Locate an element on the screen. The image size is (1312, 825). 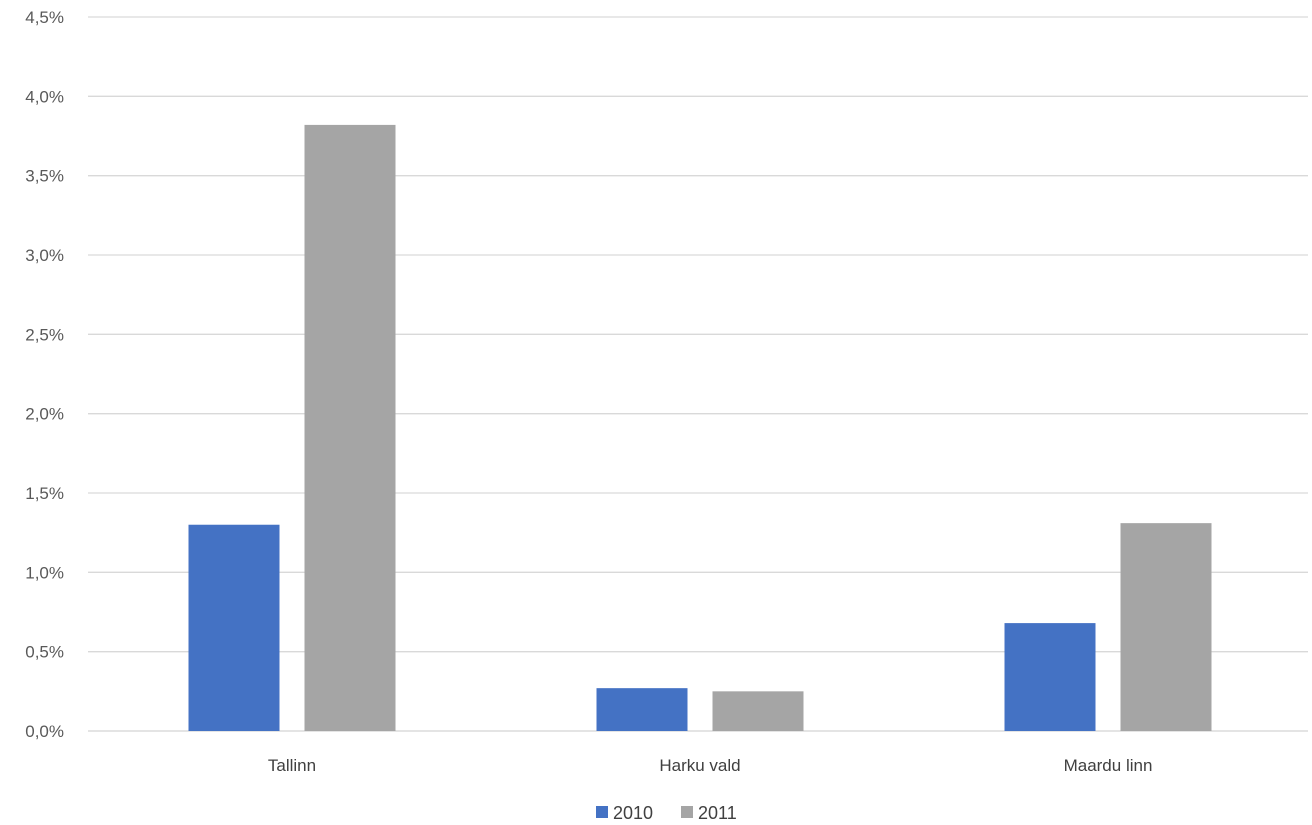
y-tick-label: 4,0% is located at coordinates (44, 96).